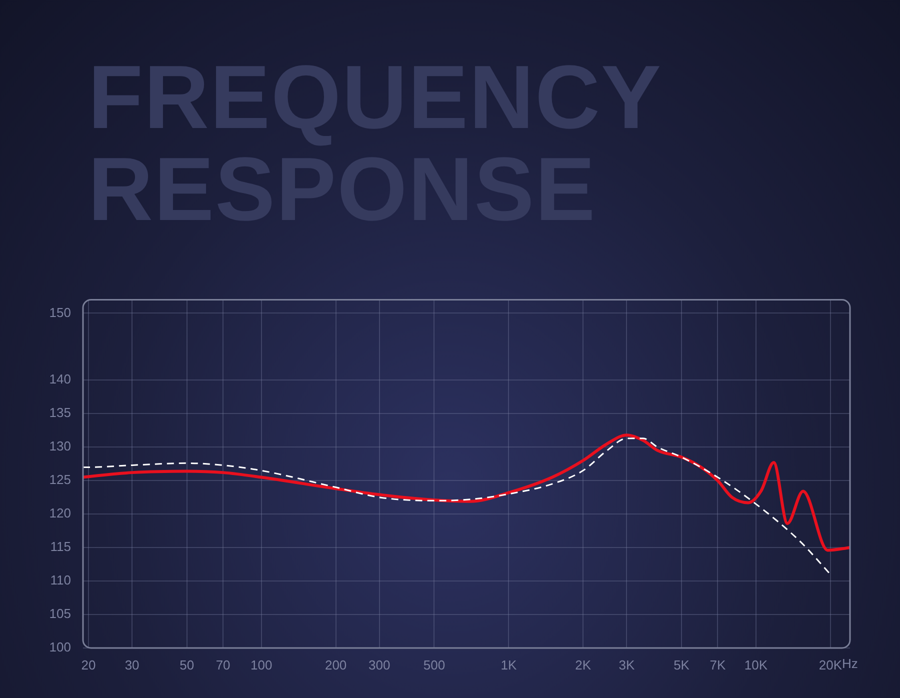 This screenshot has width=900, height=698. What do you see at coordinates (261, 664) in the screenshot?
I see `x-tick-label: 100` at bounding box center [261, 664].